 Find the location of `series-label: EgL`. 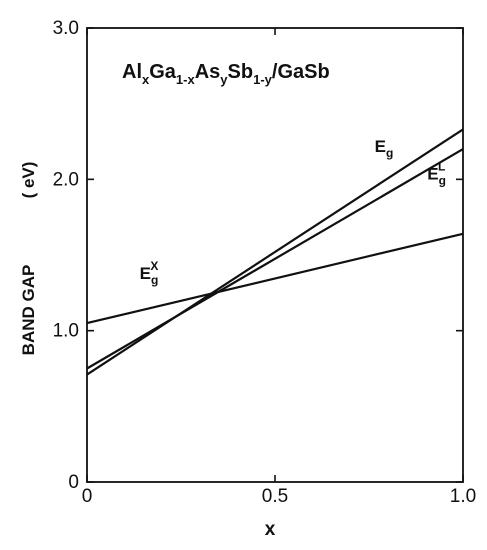

series-label: EgL is located at coordinates (436, 173).